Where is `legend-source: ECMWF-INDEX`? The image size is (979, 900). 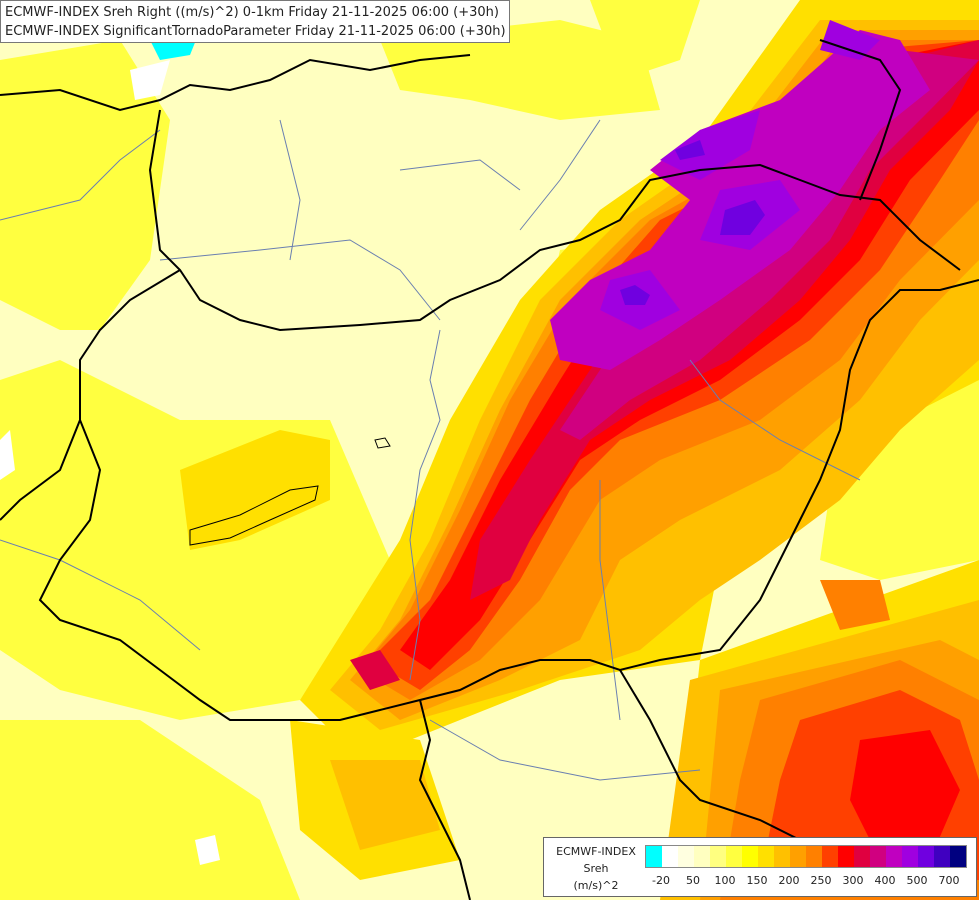 legend-source: ECMWF-INDEX is located at coordinates (596, 851).